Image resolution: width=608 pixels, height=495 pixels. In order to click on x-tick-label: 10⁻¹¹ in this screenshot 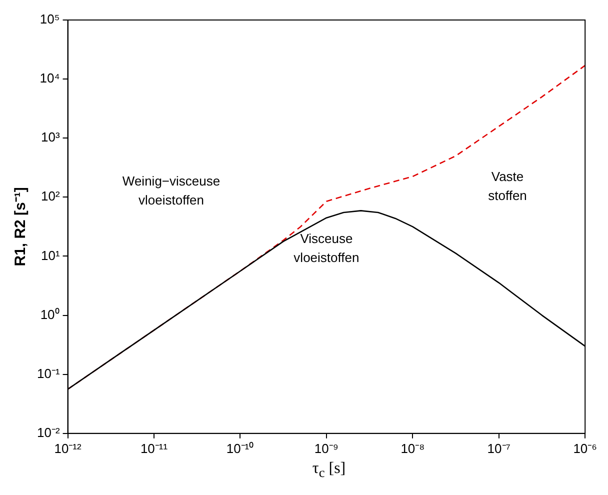, I will do `click(154, 448)`.